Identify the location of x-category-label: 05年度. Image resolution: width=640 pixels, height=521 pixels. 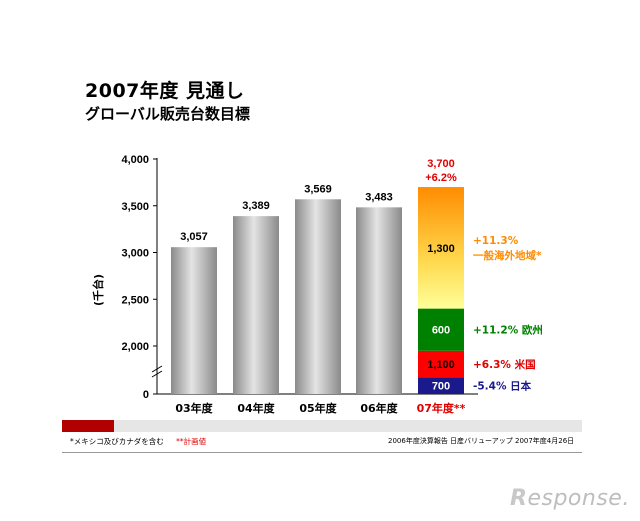
(318, 408).